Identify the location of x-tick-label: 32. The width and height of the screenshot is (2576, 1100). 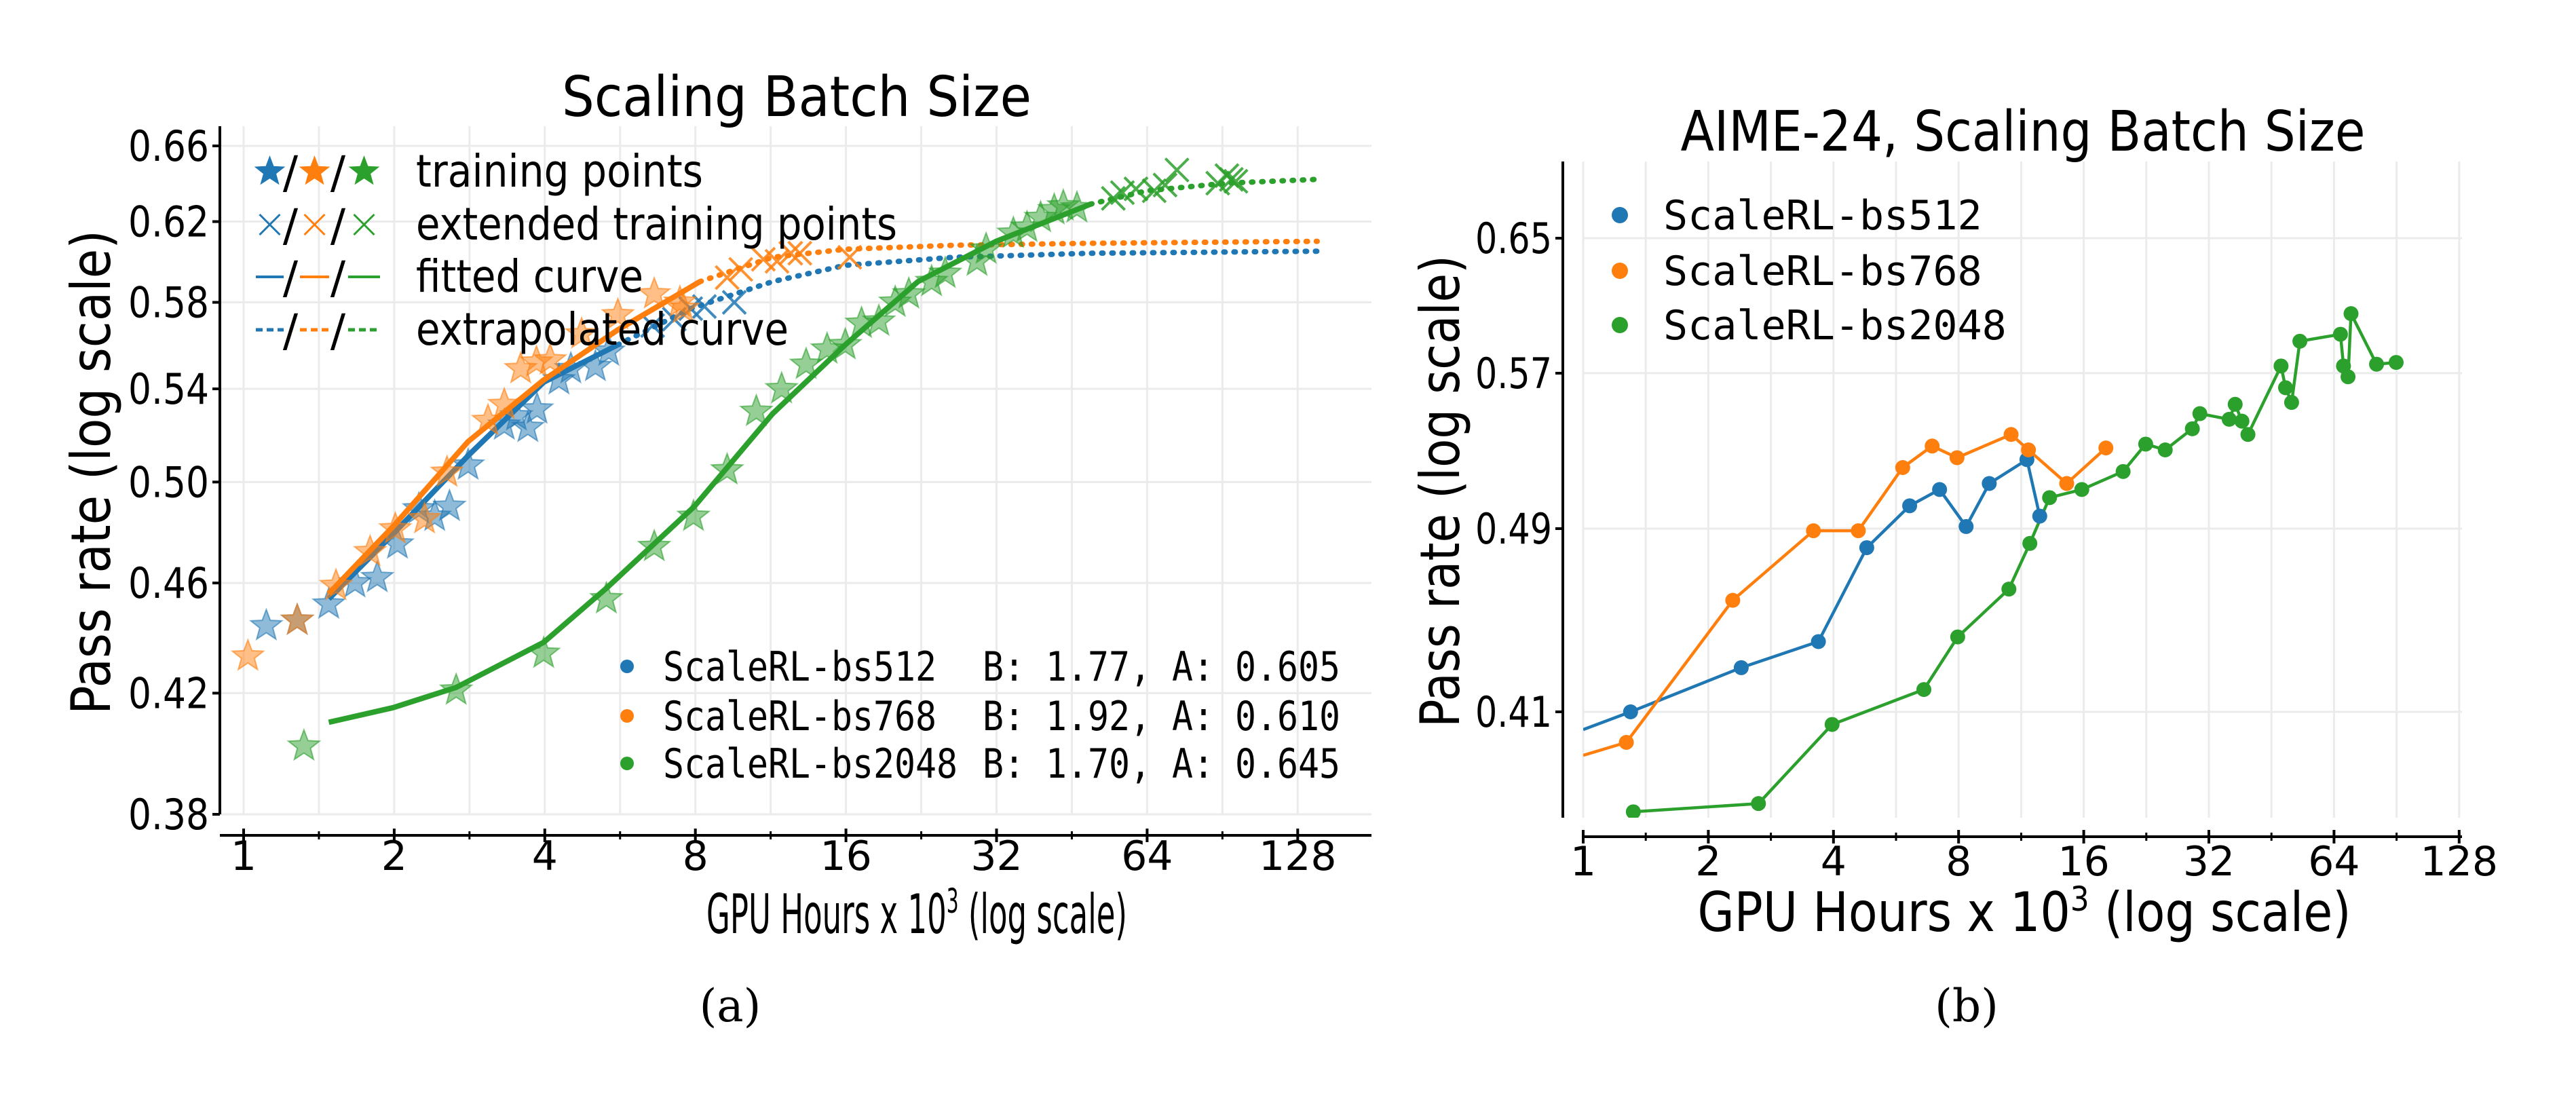
(996, 856).